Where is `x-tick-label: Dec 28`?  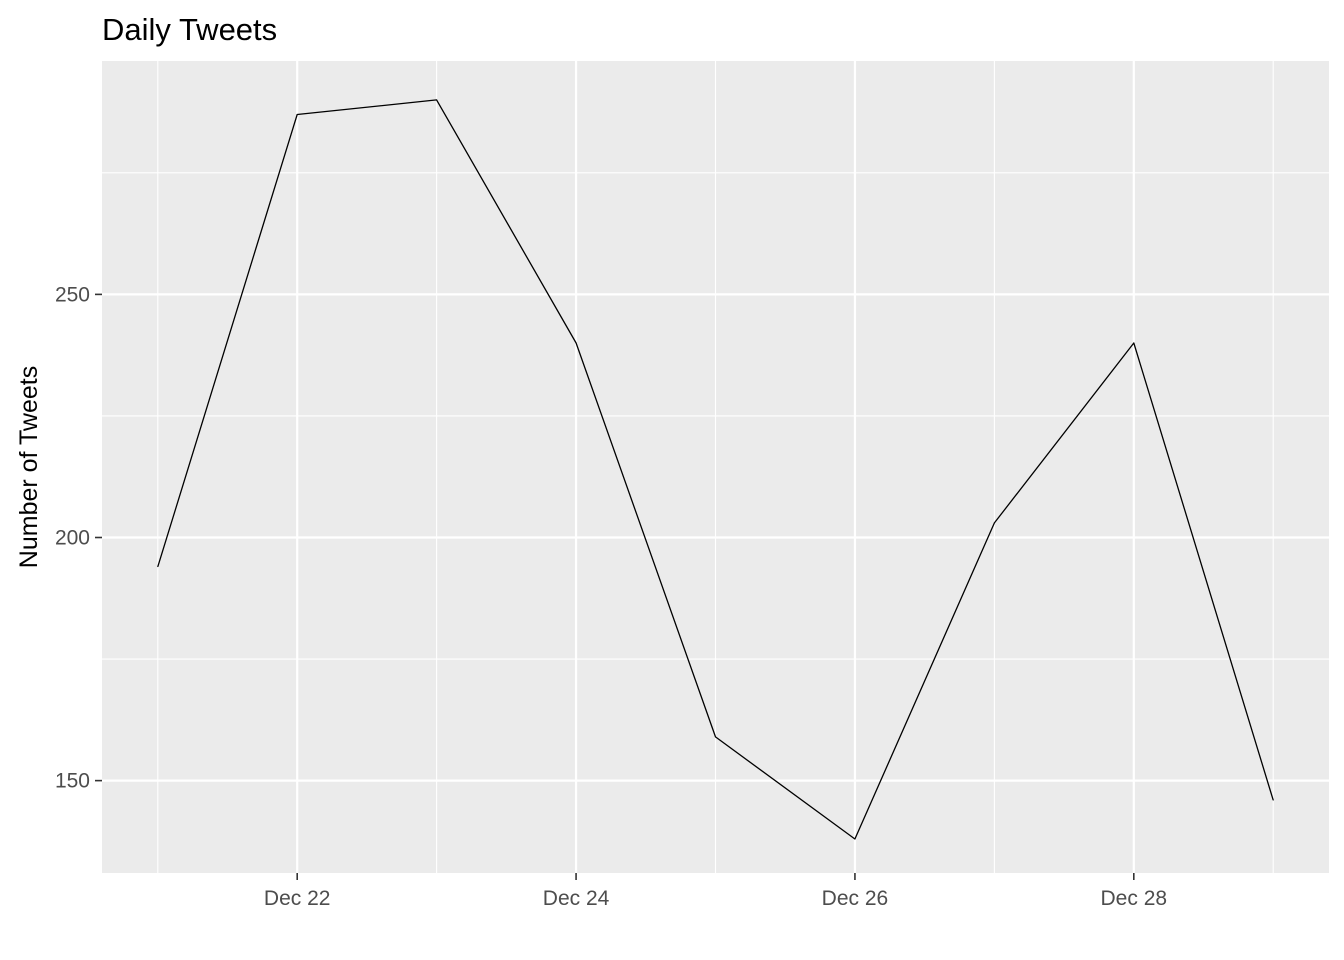 x-tick-label: Dec 28 is located at coordinates (1134, 898).